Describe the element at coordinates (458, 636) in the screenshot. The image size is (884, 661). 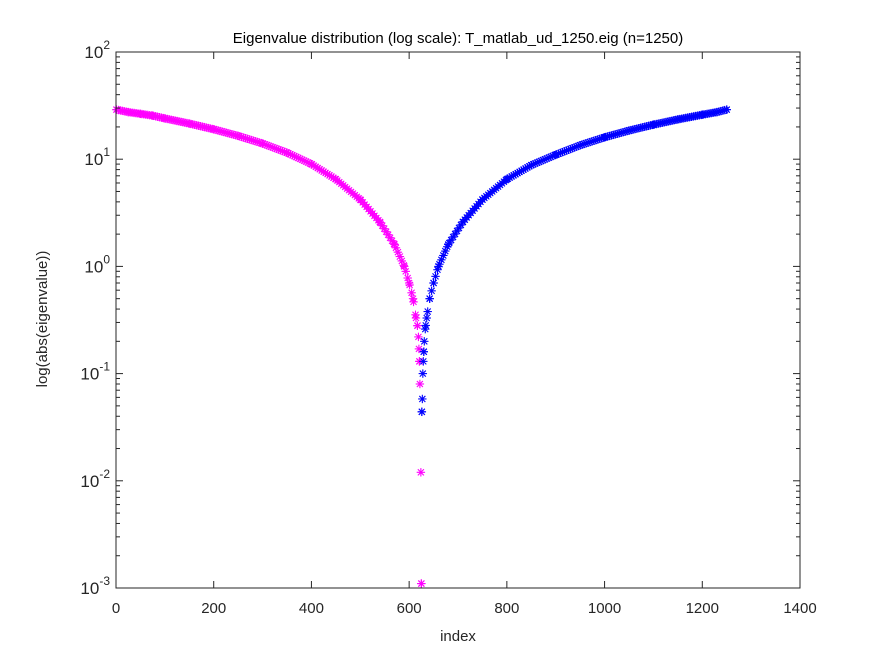
I see `x-axis-label: index` at that location.